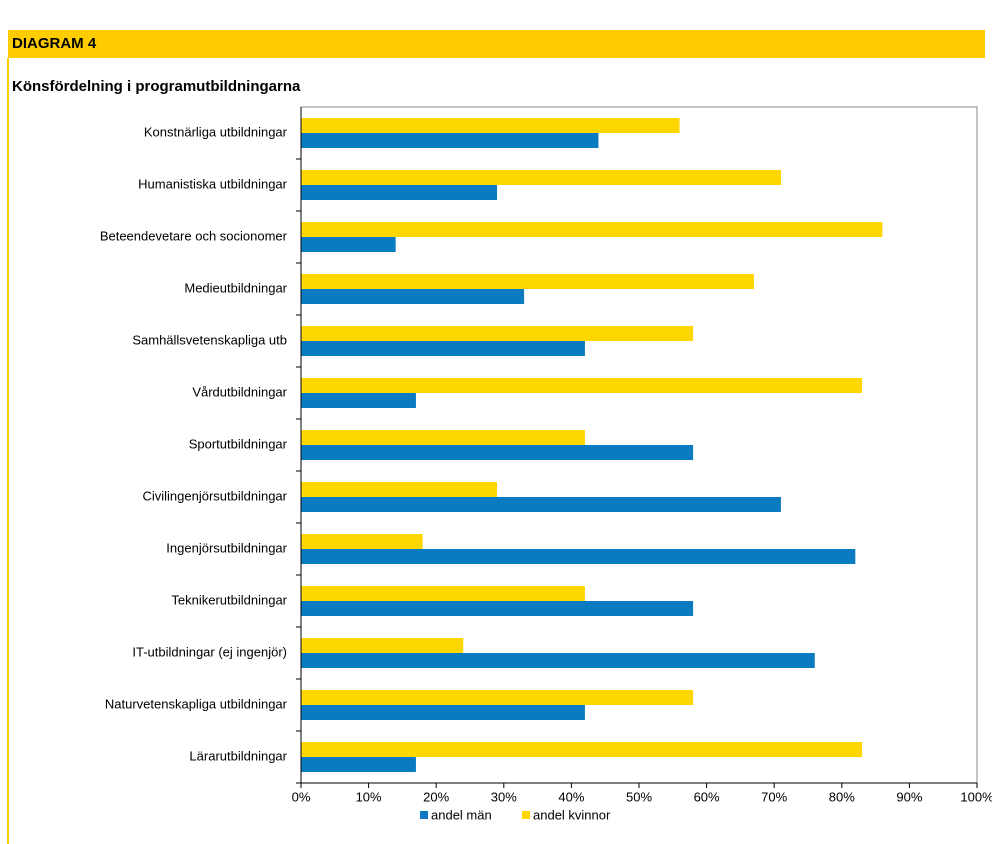 Image resolution: width=992 pixels, height=844 pixels. Describe the element at coordinates (209, 339) in the screenshot. I see `y-tick-label: Samhällsvetenskapliga utb` at that location.